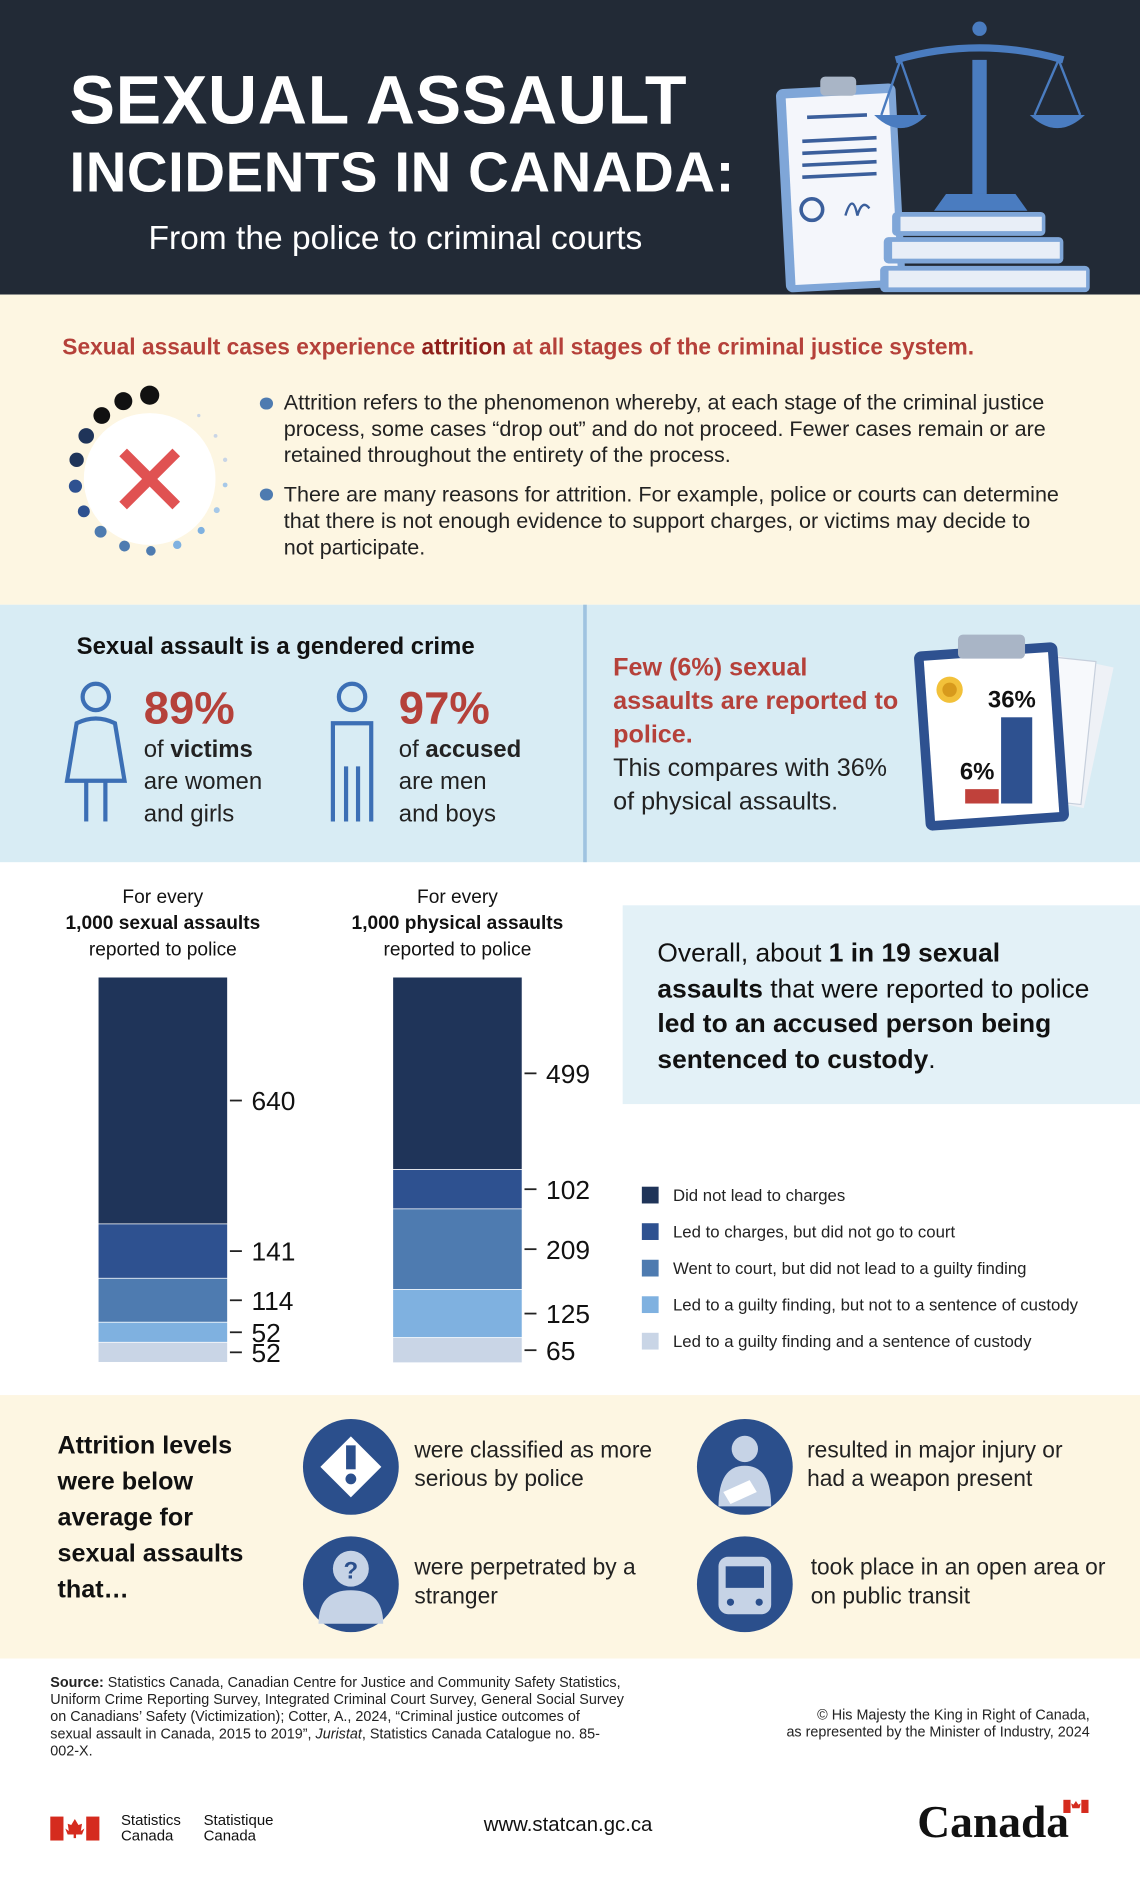 The width and height of the screenshot is (1140, 1878). What do you see at coordinates (585, 733) in the screenshot?
I see `divider` at bounding box center [585, 733].